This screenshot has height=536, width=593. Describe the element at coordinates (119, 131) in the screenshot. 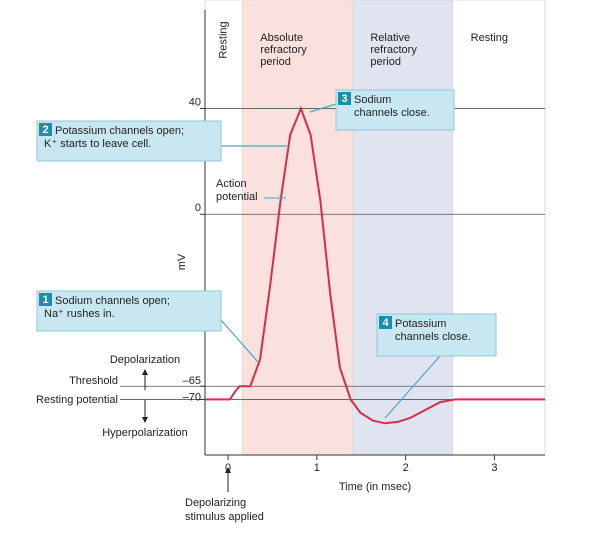

I see `callout-text: Potassium channels open;` at that location.